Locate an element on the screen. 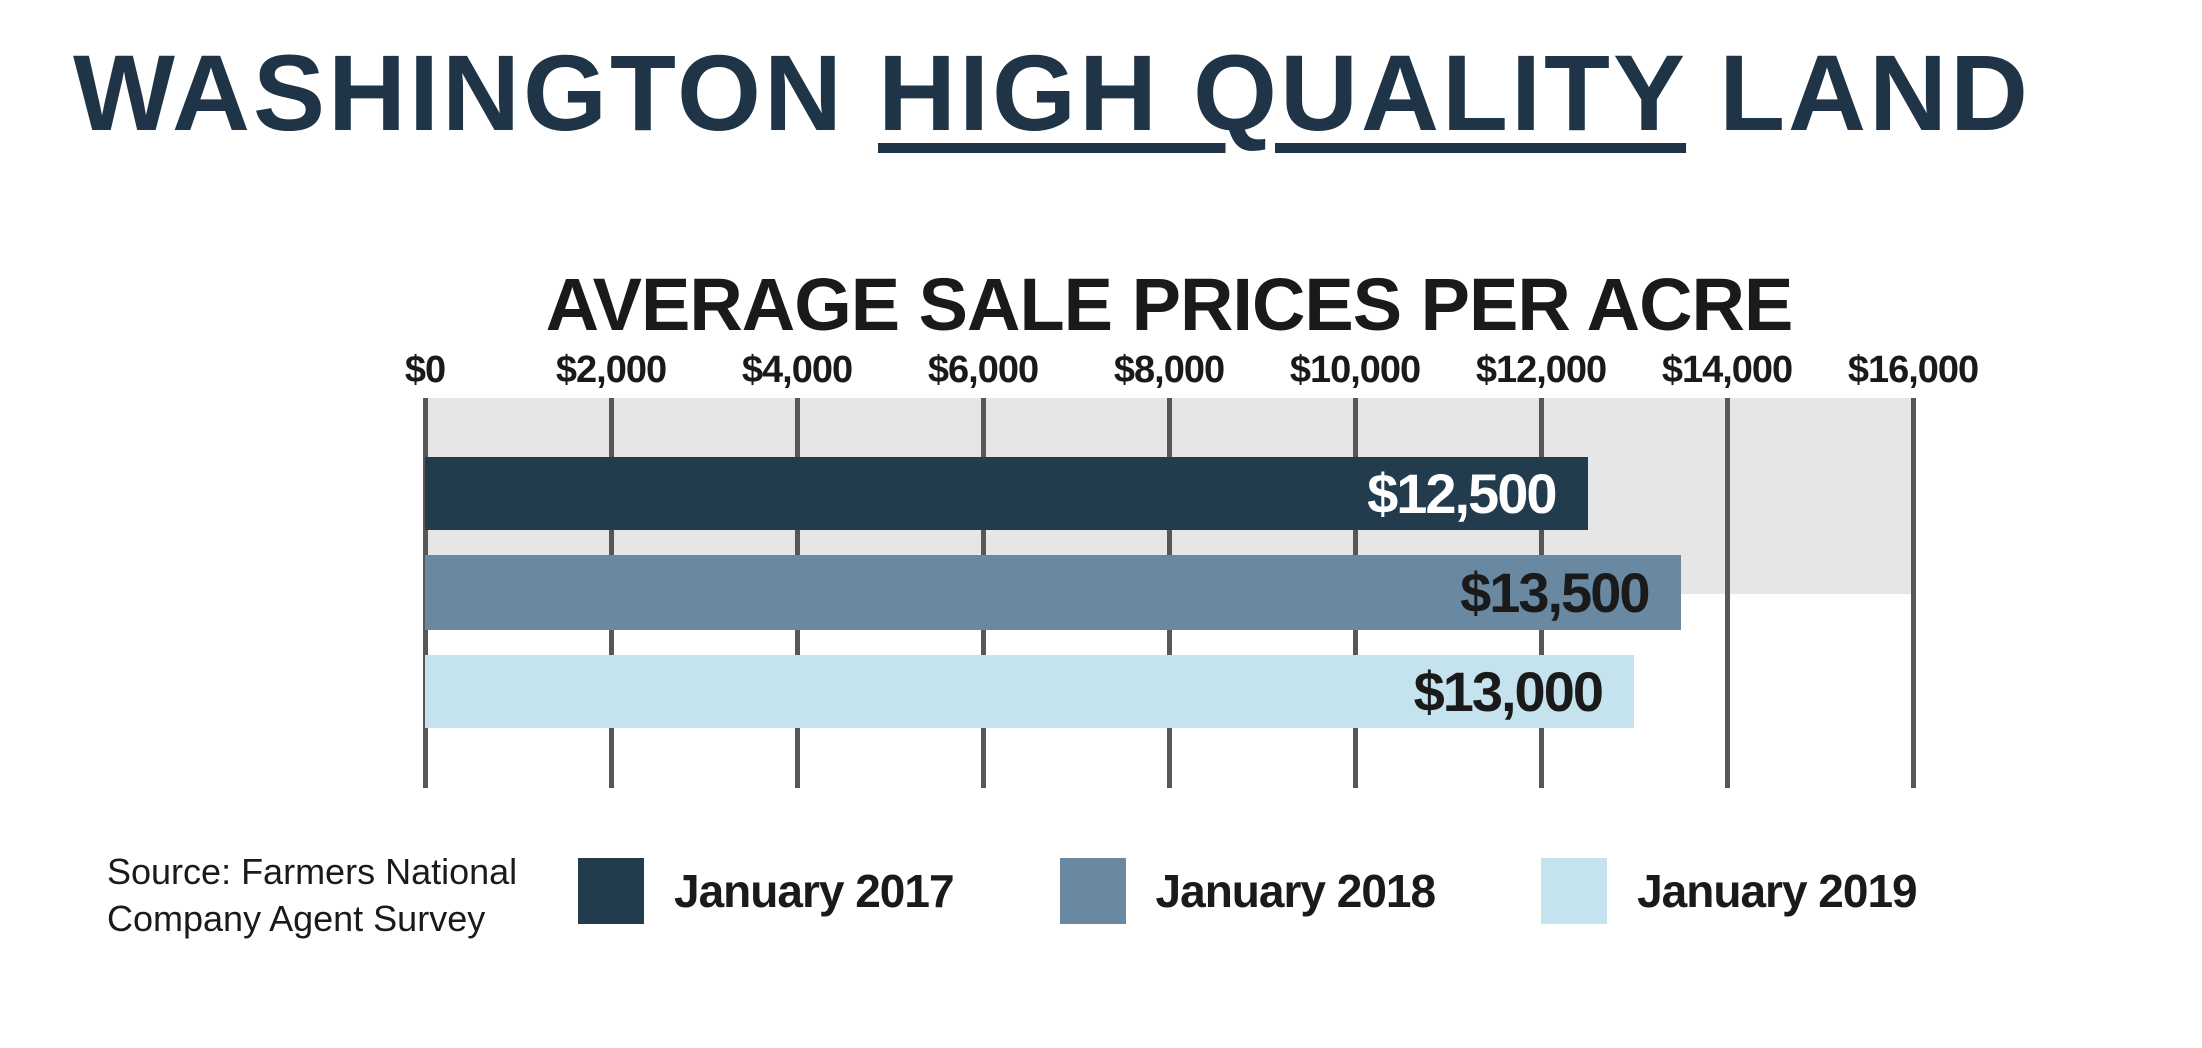 The image size is (2202, 1048). bar-january-2017: $12,500 is located at coordinates (1006, 493).